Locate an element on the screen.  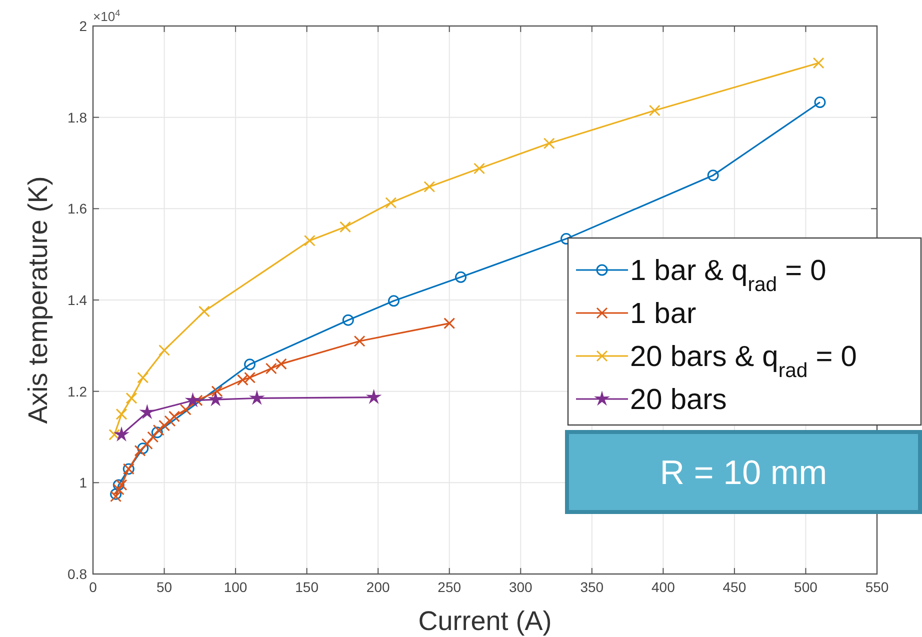
text: ×10$^{4}$ is located at coordinates (106, 16).